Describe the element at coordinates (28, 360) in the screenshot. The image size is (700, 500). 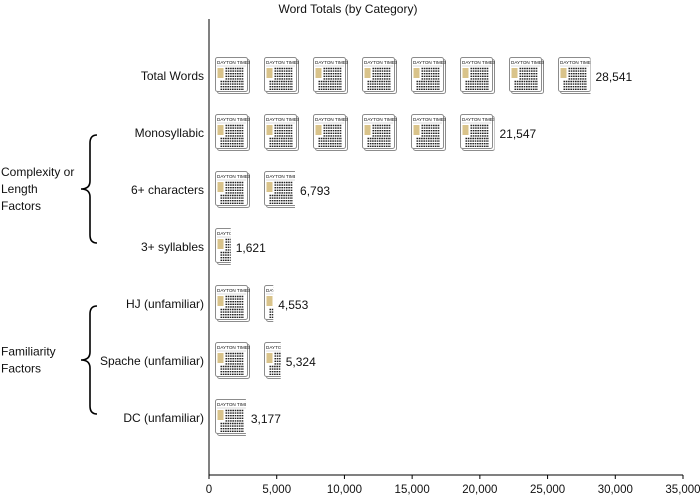
I see `group-label: Familiarity Factors` at that location.